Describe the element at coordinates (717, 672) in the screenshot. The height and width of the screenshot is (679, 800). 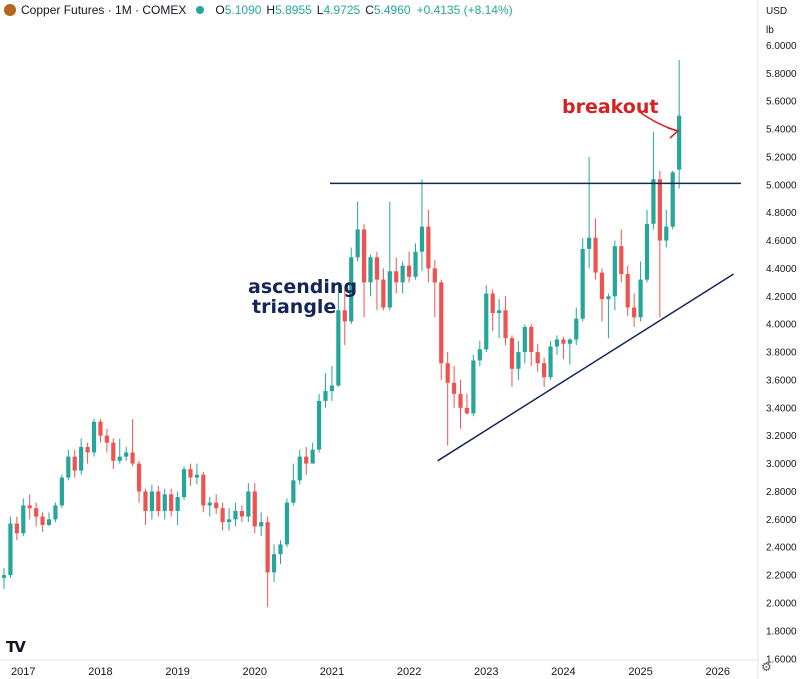
I see `x-tick-label: 2026` at that location.